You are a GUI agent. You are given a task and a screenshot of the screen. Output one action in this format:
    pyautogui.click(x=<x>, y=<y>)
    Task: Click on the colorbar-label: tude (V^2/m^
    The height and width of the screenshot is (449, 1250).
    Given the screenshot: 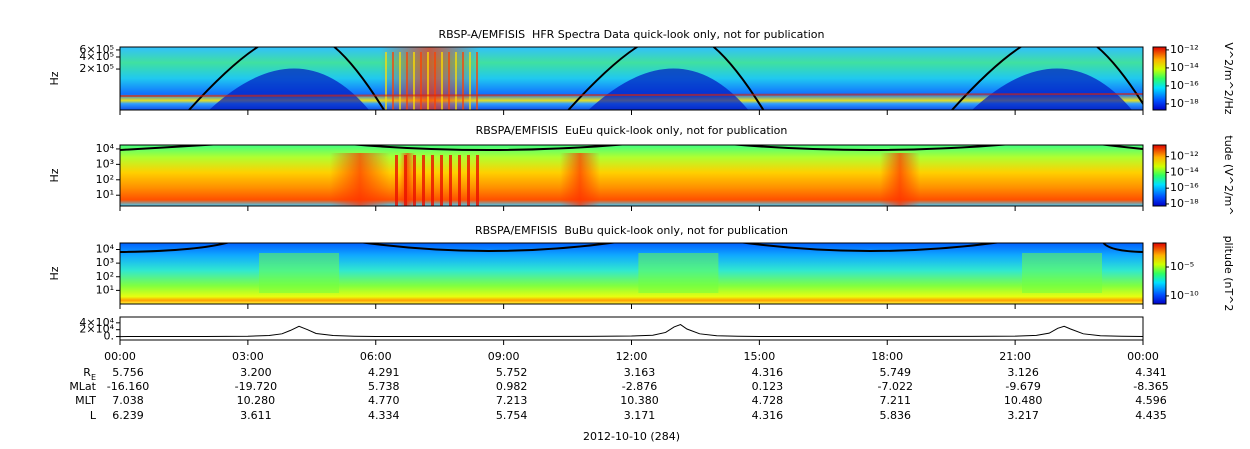 What is the action you would take?
    pyautogui.click(x=1228, y=175)
    